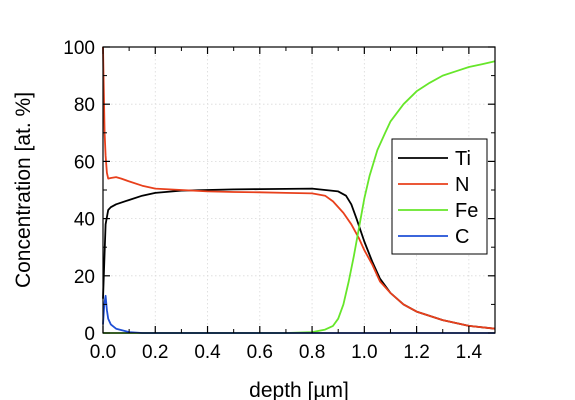  I want to click on legend-label-n: N, so click(462, 185).